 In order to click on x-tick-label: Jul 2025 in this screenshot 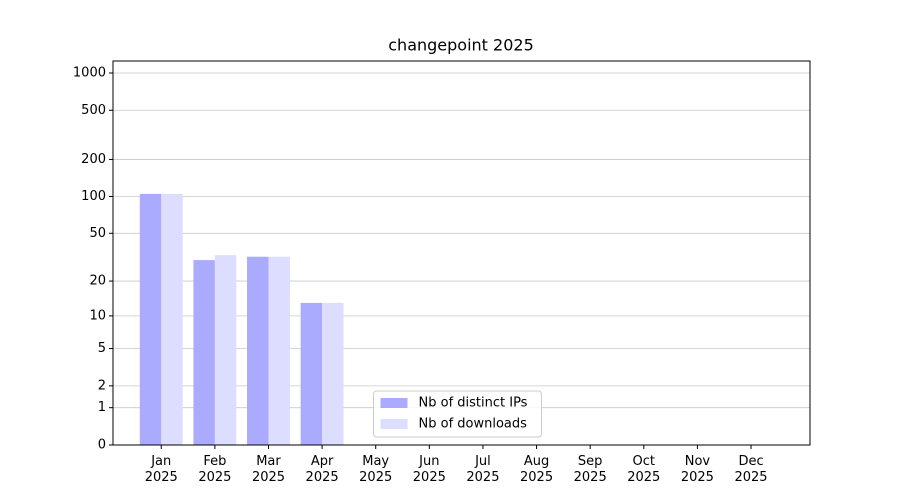, I will do `click(483, 469)`.